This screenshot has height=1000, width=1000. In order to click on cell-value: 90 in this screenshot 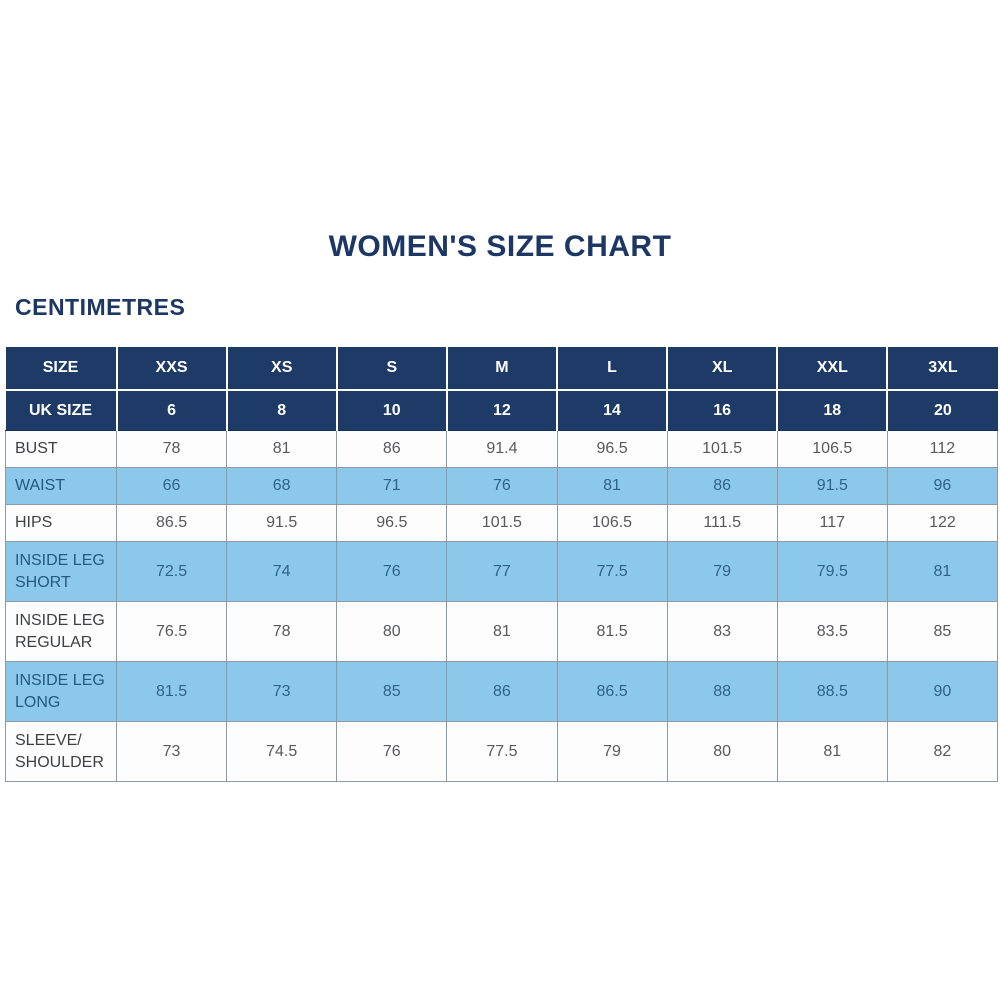, I will do `click(942, 691)`.